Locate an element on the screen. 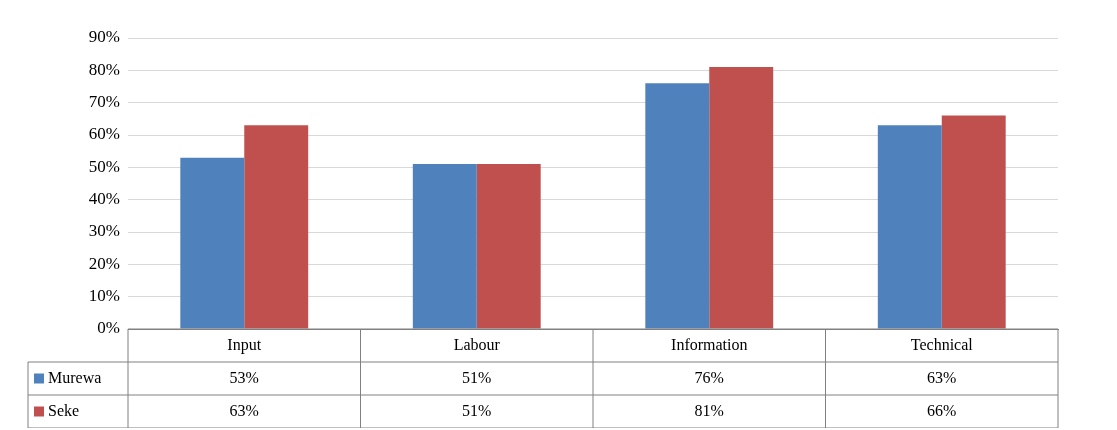 This screenshot has width=1117, height=430. x-tick-label: Input is located at coordinates (244, 344).